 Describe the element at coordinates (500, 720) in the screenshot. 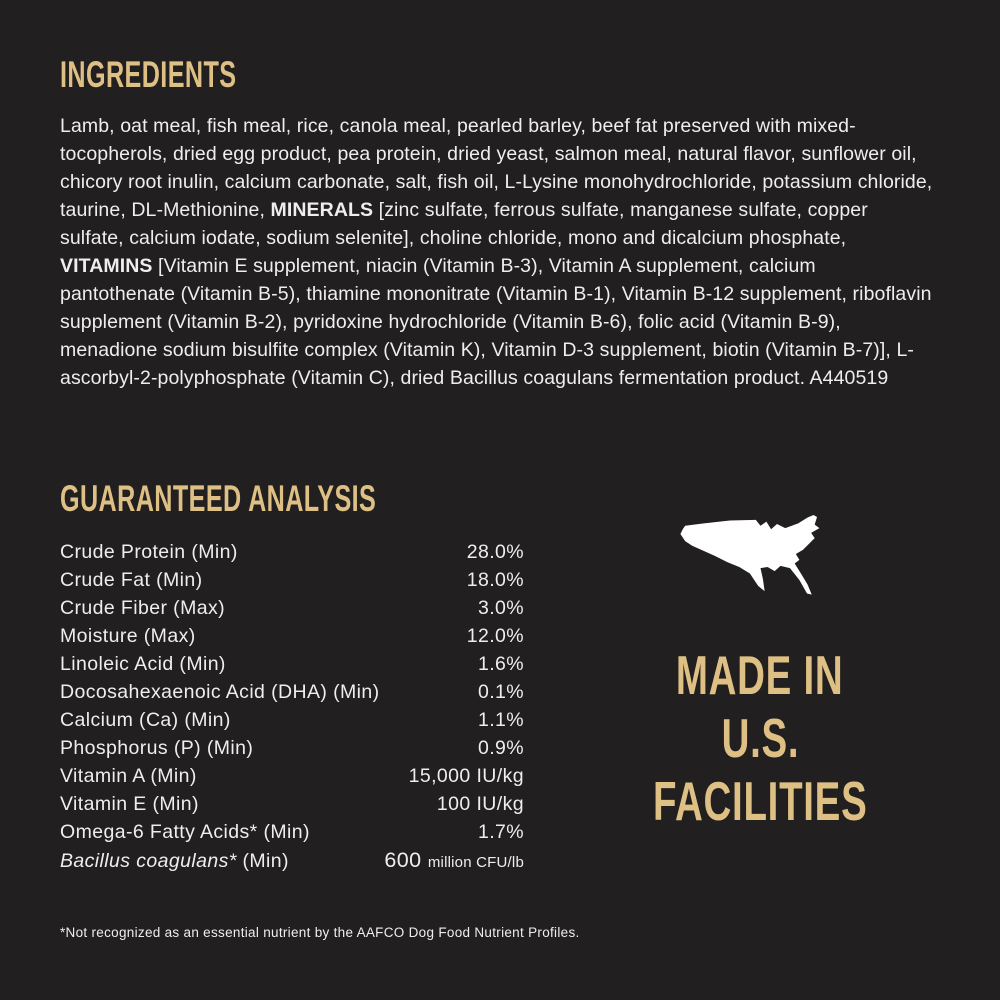

I see `analysis-row-value: 1.1%` at that location.